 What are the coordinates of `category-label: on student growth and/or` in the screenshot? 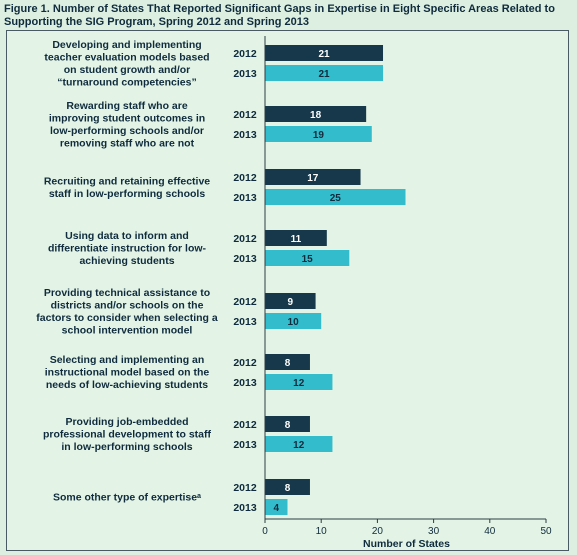 It's located at (127, 70).